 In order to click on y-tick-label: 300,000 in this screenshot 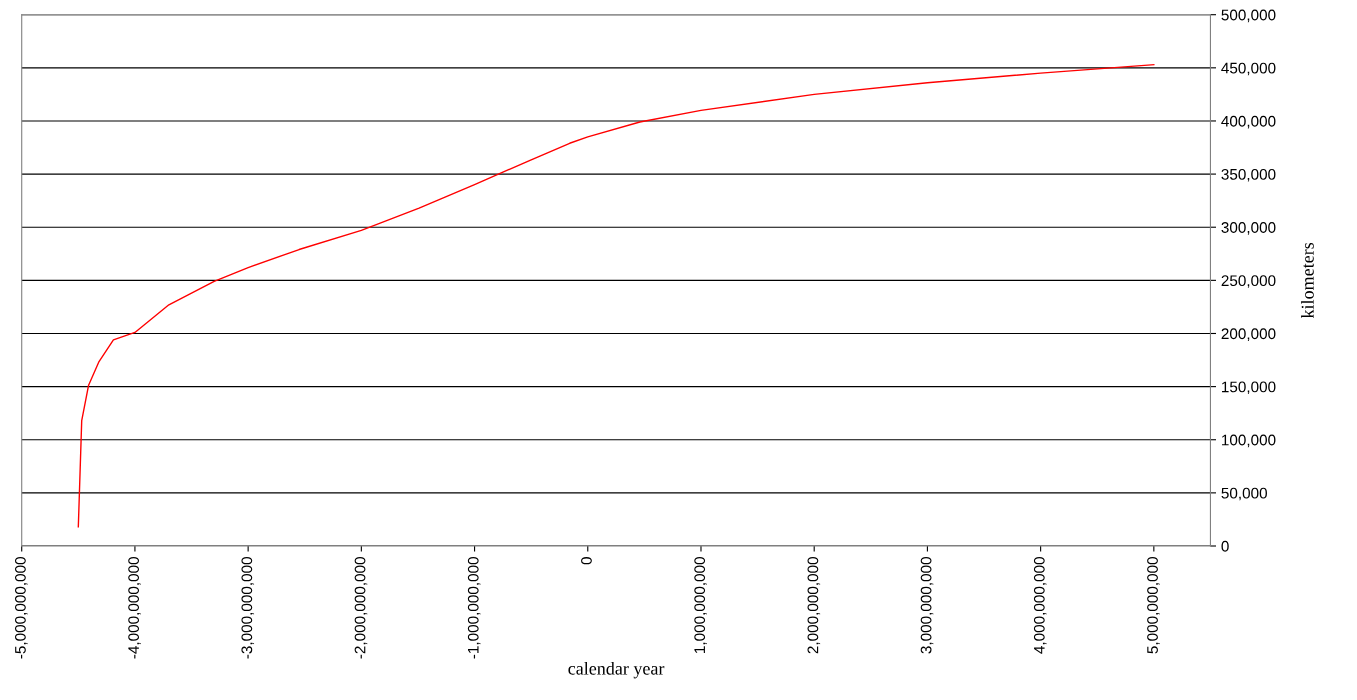, I will do `click(1248, 228)`.